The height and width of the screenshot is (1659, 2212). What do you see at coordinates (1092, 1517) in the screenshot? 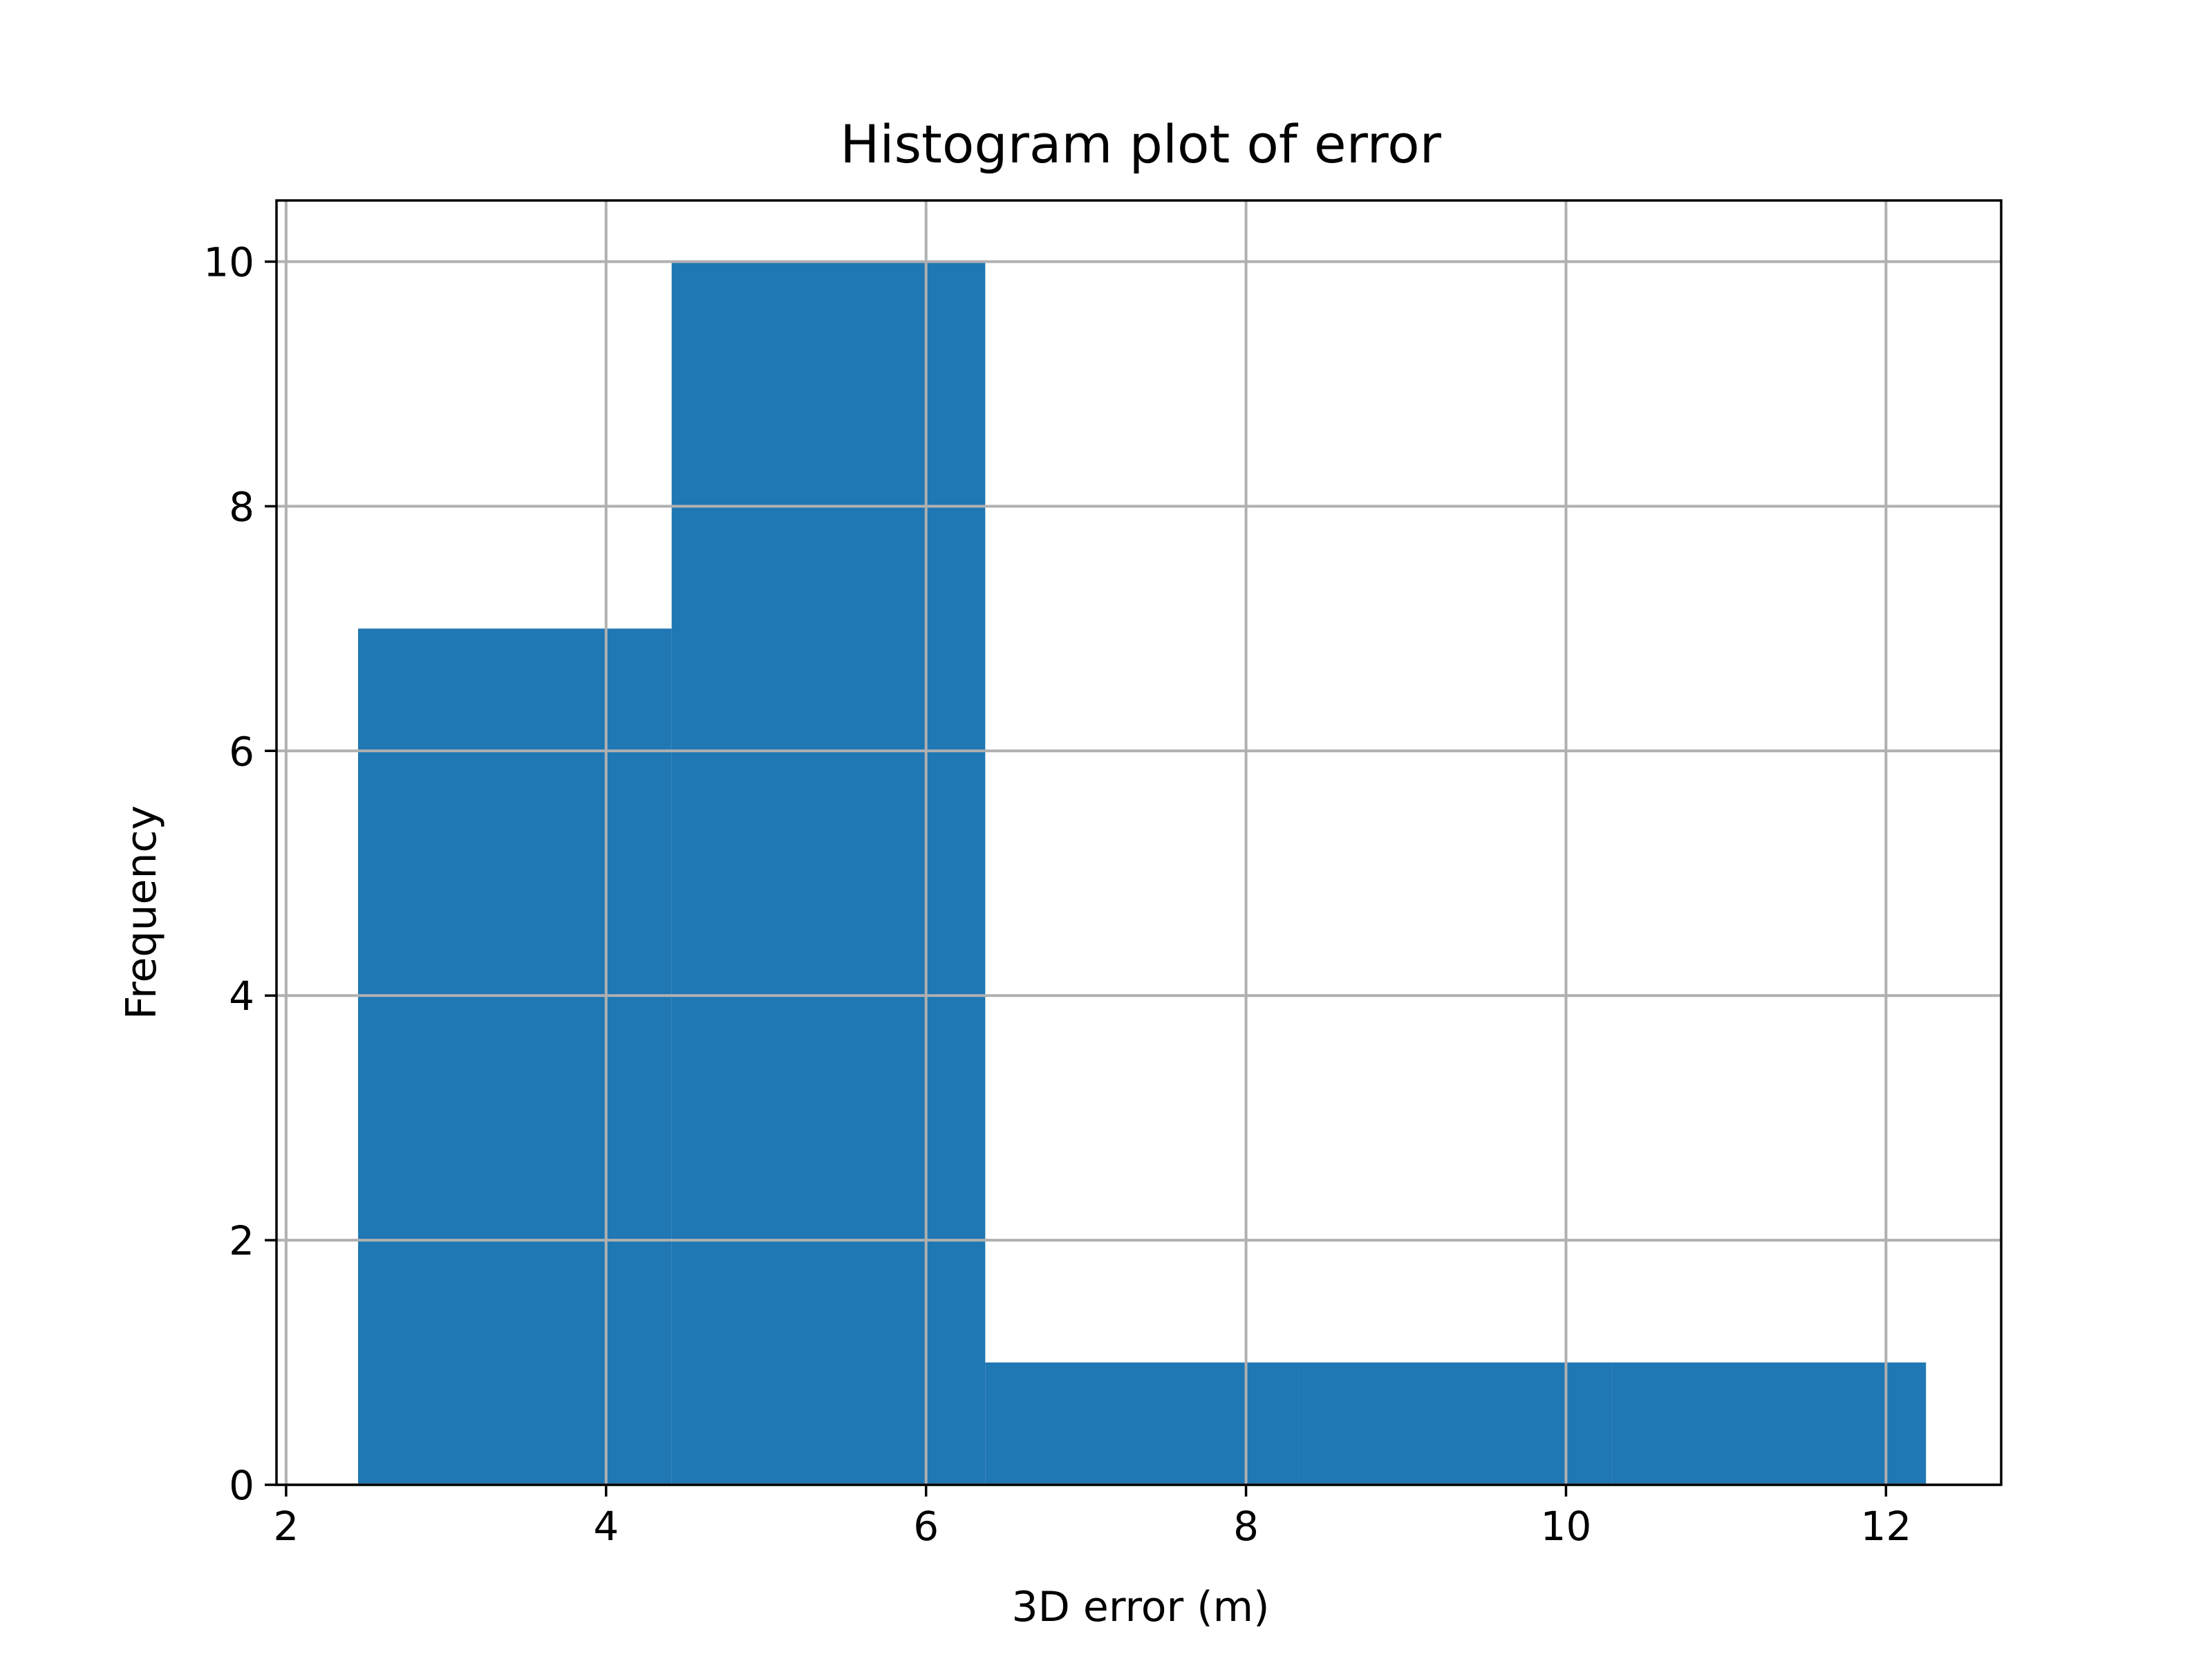
I see `x-axis-ticks: 2 4 6 8 10 12` at bounding box center [1092, 1517].